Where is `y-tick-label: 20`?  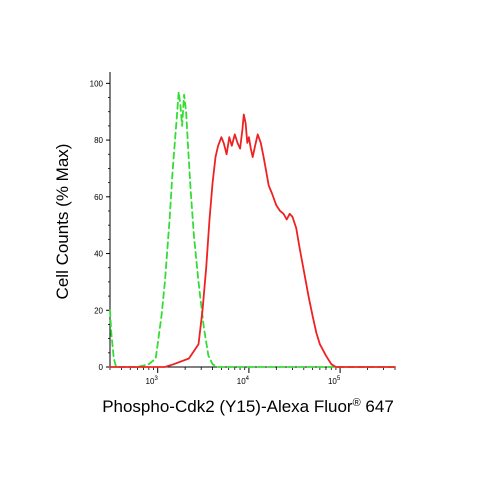
y-tick-label: 20 is located at coordinates (98, 310).